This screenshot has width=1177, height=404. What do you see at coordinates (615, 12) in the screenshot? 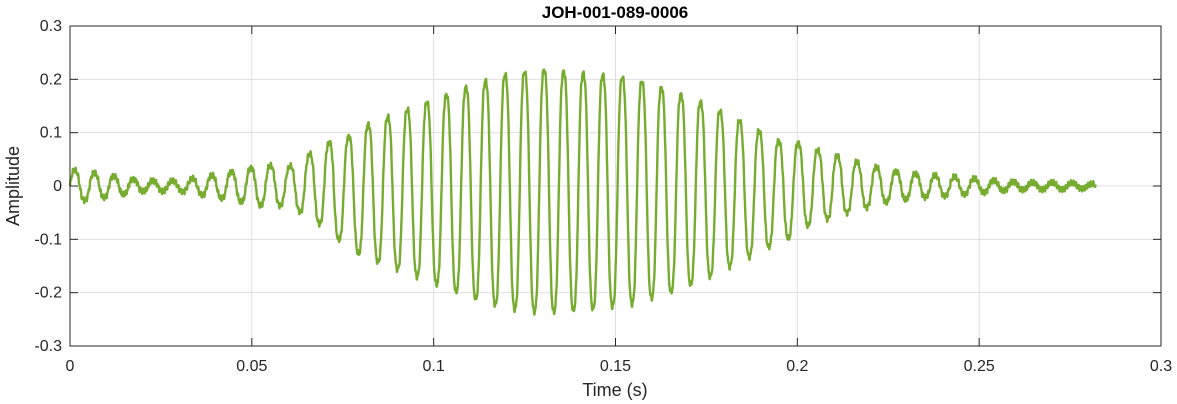
I see `chart-title: JOH-001-089-0006` at bounding box center [615, 12].